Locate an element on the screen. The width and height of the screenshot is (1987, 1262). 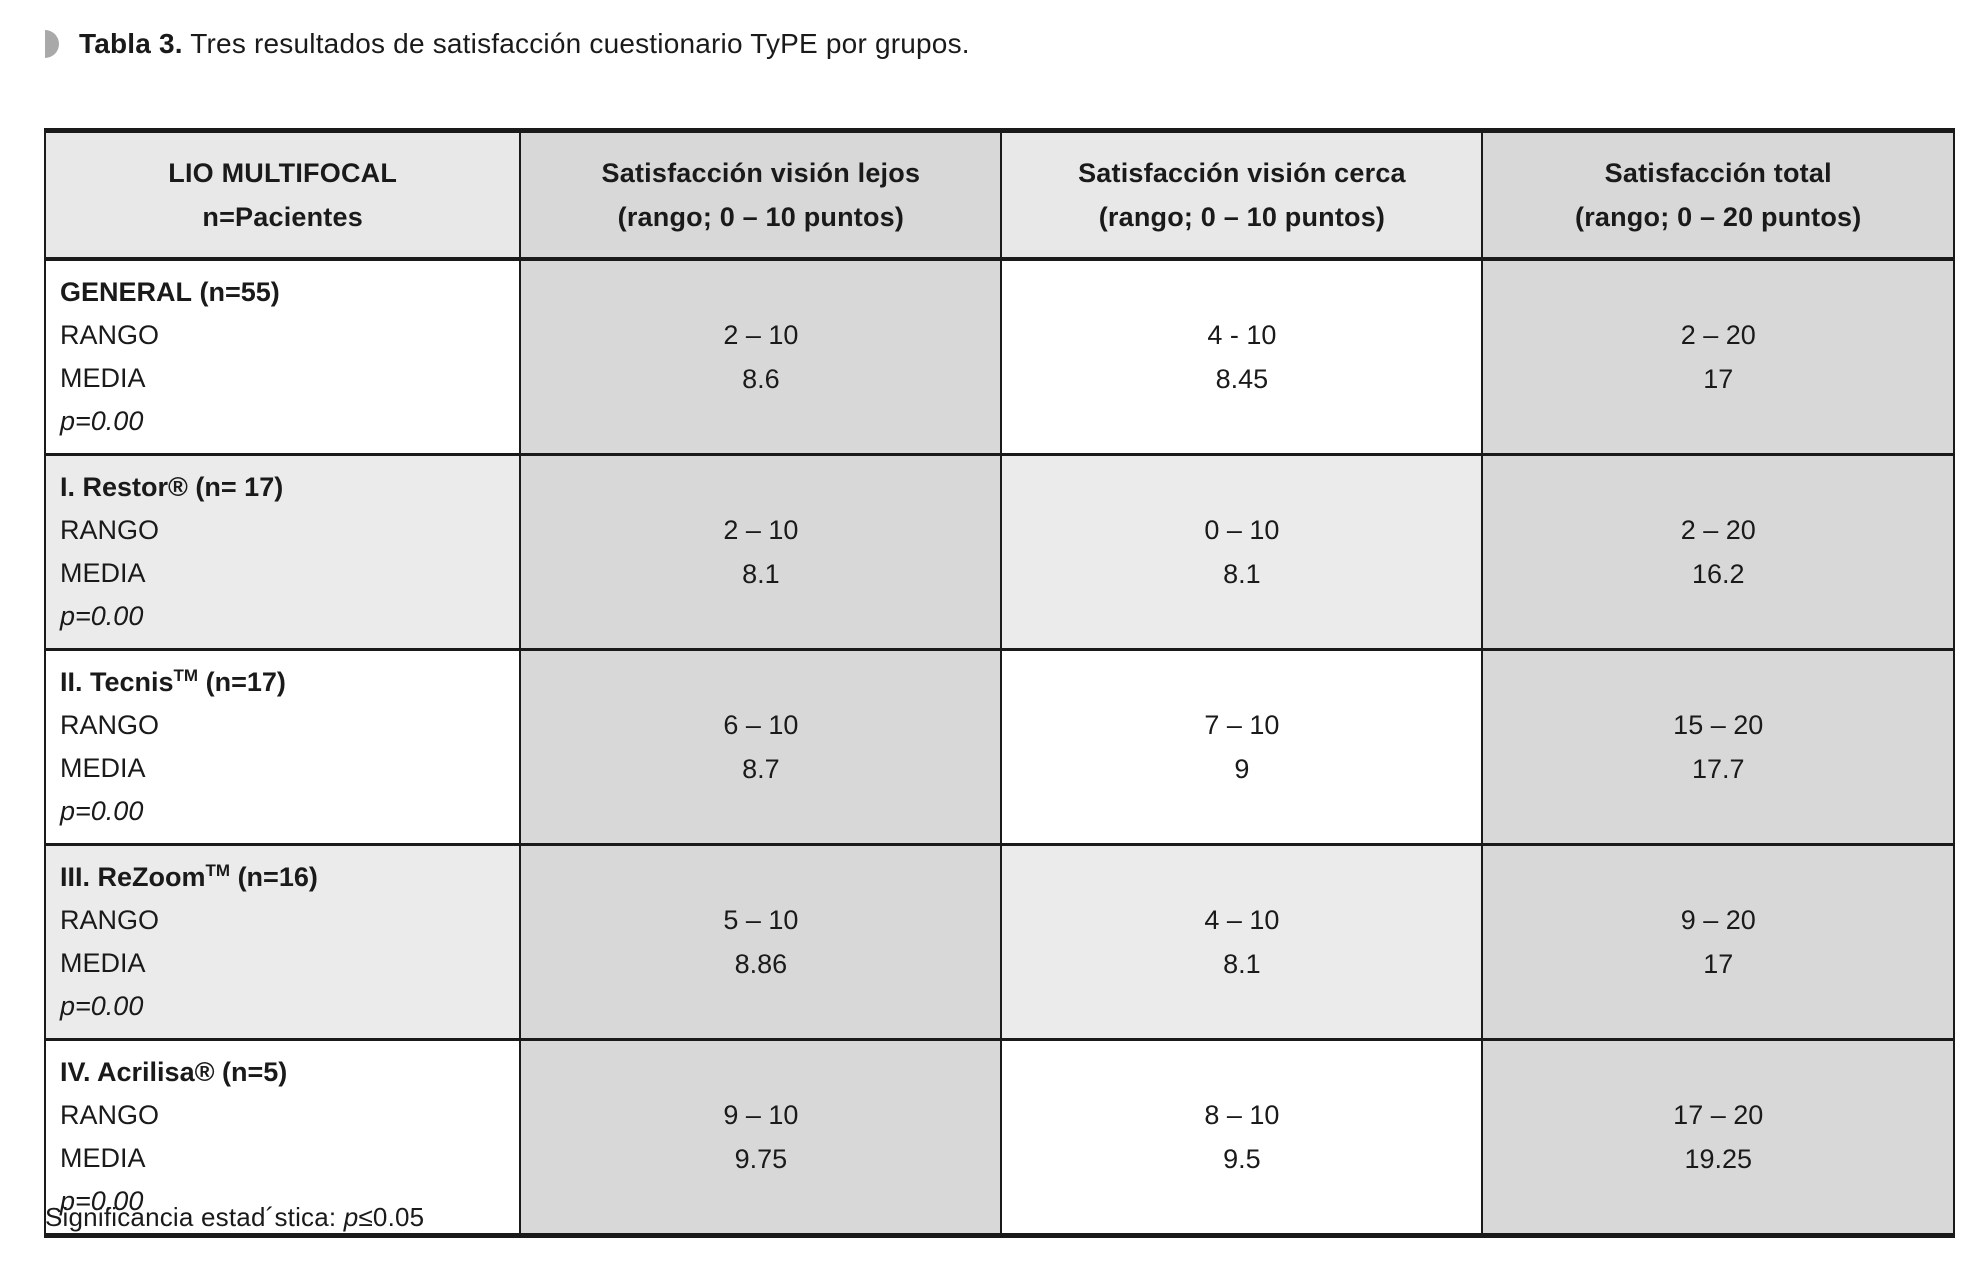
range-value: 17 – 20 is located at coordinates (1718, 1115).